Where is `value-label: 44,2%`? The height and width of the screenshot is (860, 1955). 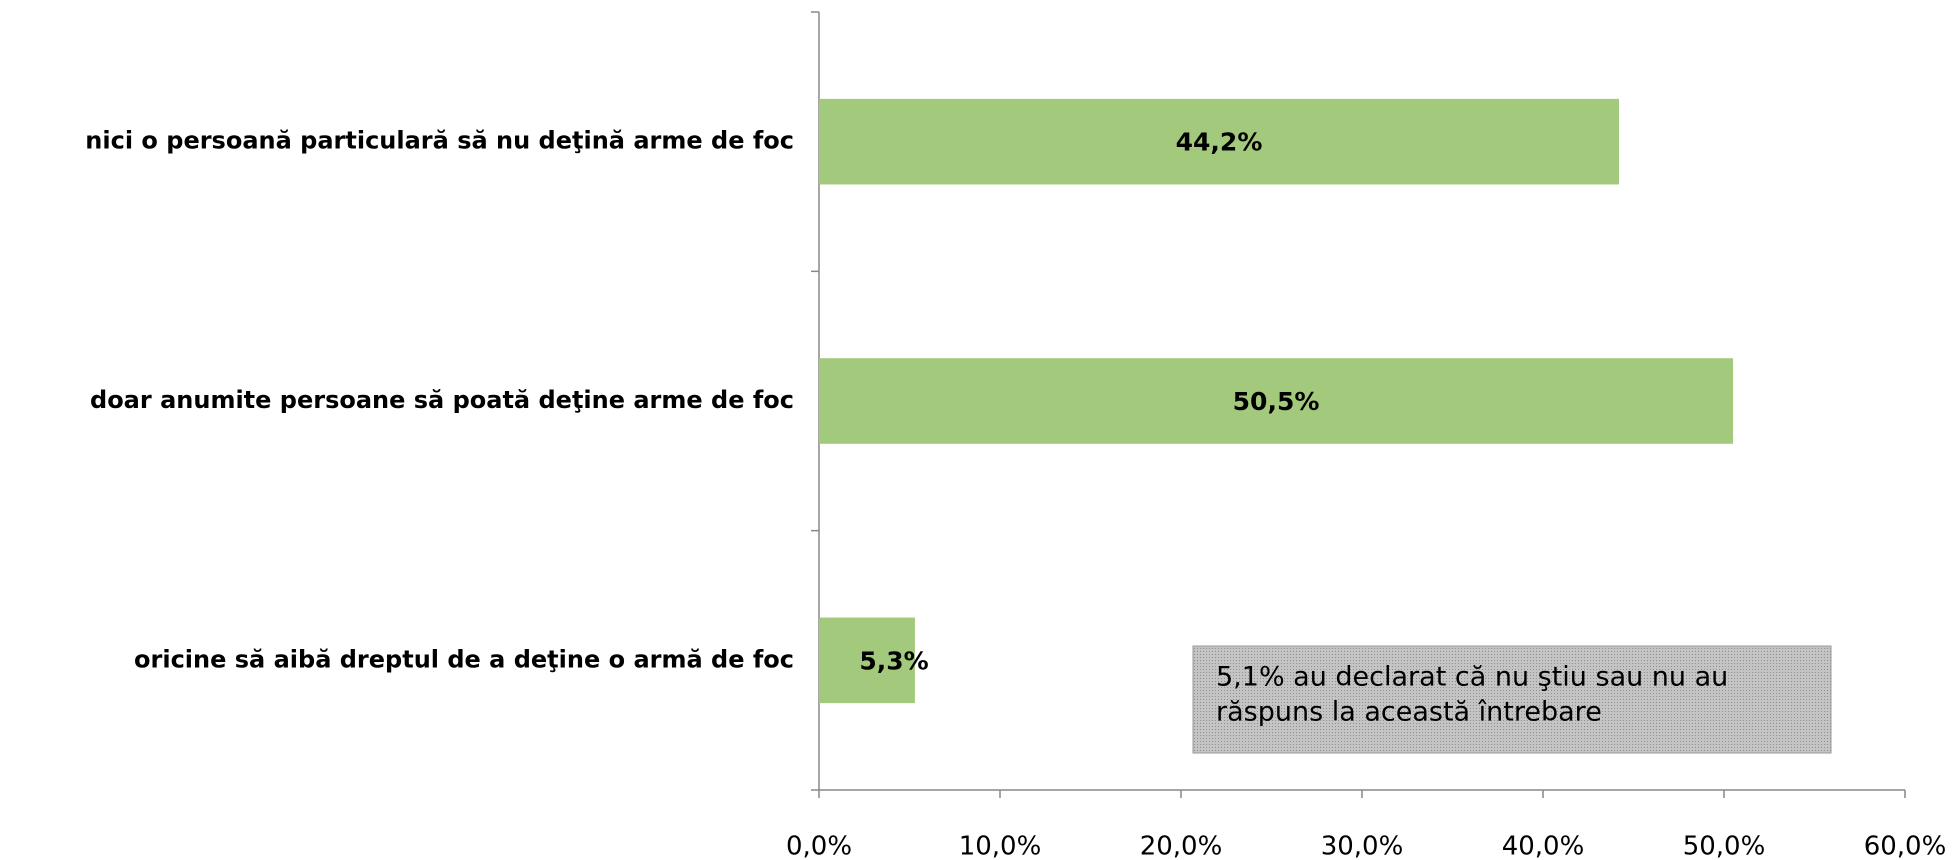 value-label: 44,2% is located at coordinates (1219, 142).